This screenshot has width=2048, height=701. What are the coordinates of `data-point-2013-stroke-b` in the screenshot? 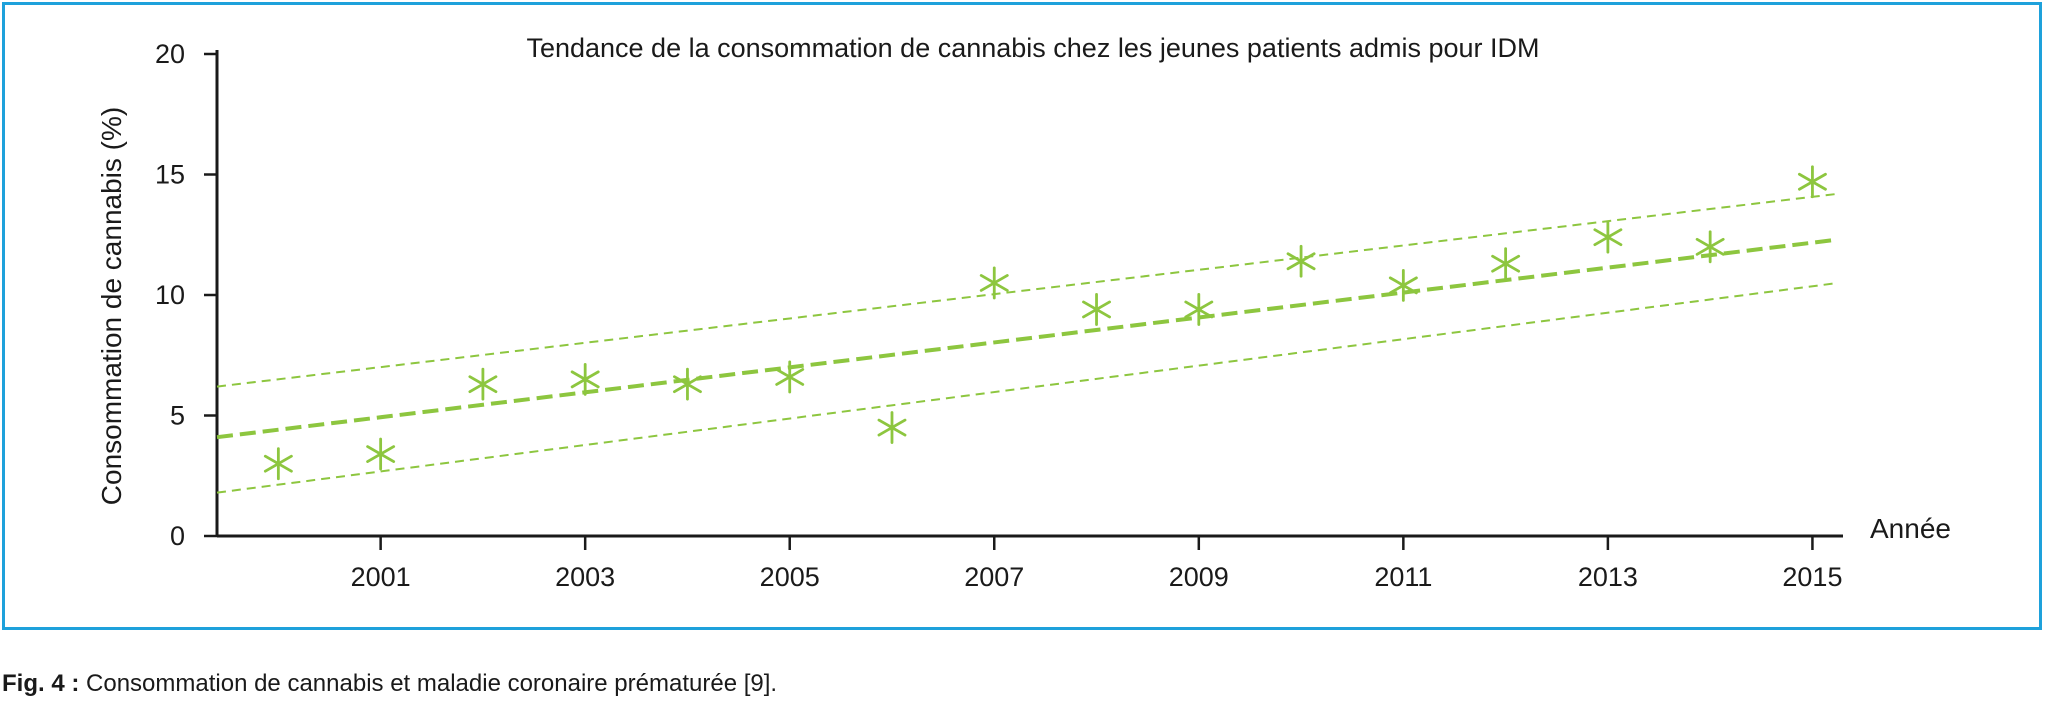 It's located at (1608, 237).